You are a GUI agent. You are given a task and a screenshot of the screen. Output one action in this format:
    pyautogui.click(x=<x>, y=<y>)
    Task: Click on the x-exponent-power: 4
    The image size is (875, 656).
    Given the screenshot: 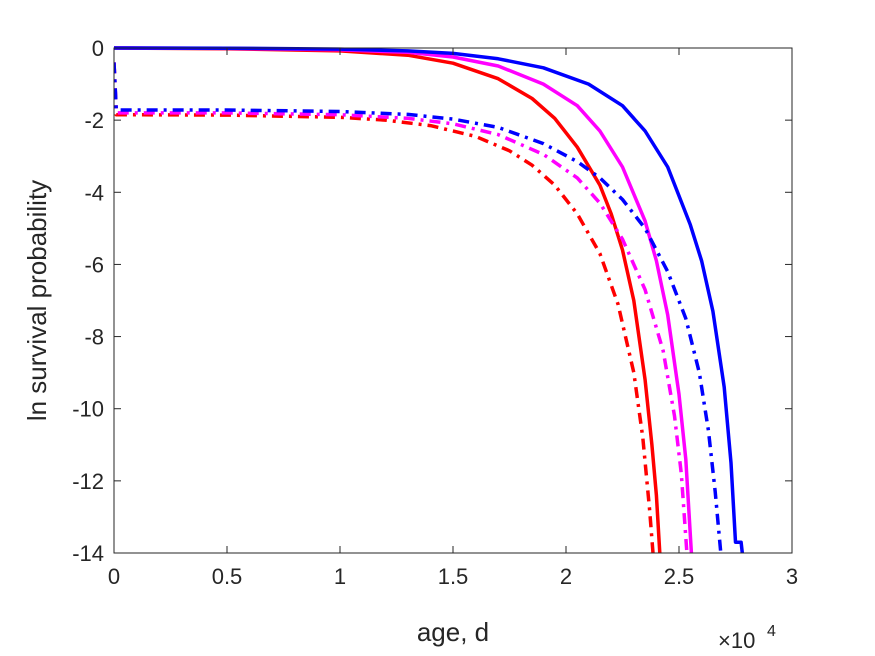 What is the action you would take?
    pyautogui.click(x=771, y=631)
    